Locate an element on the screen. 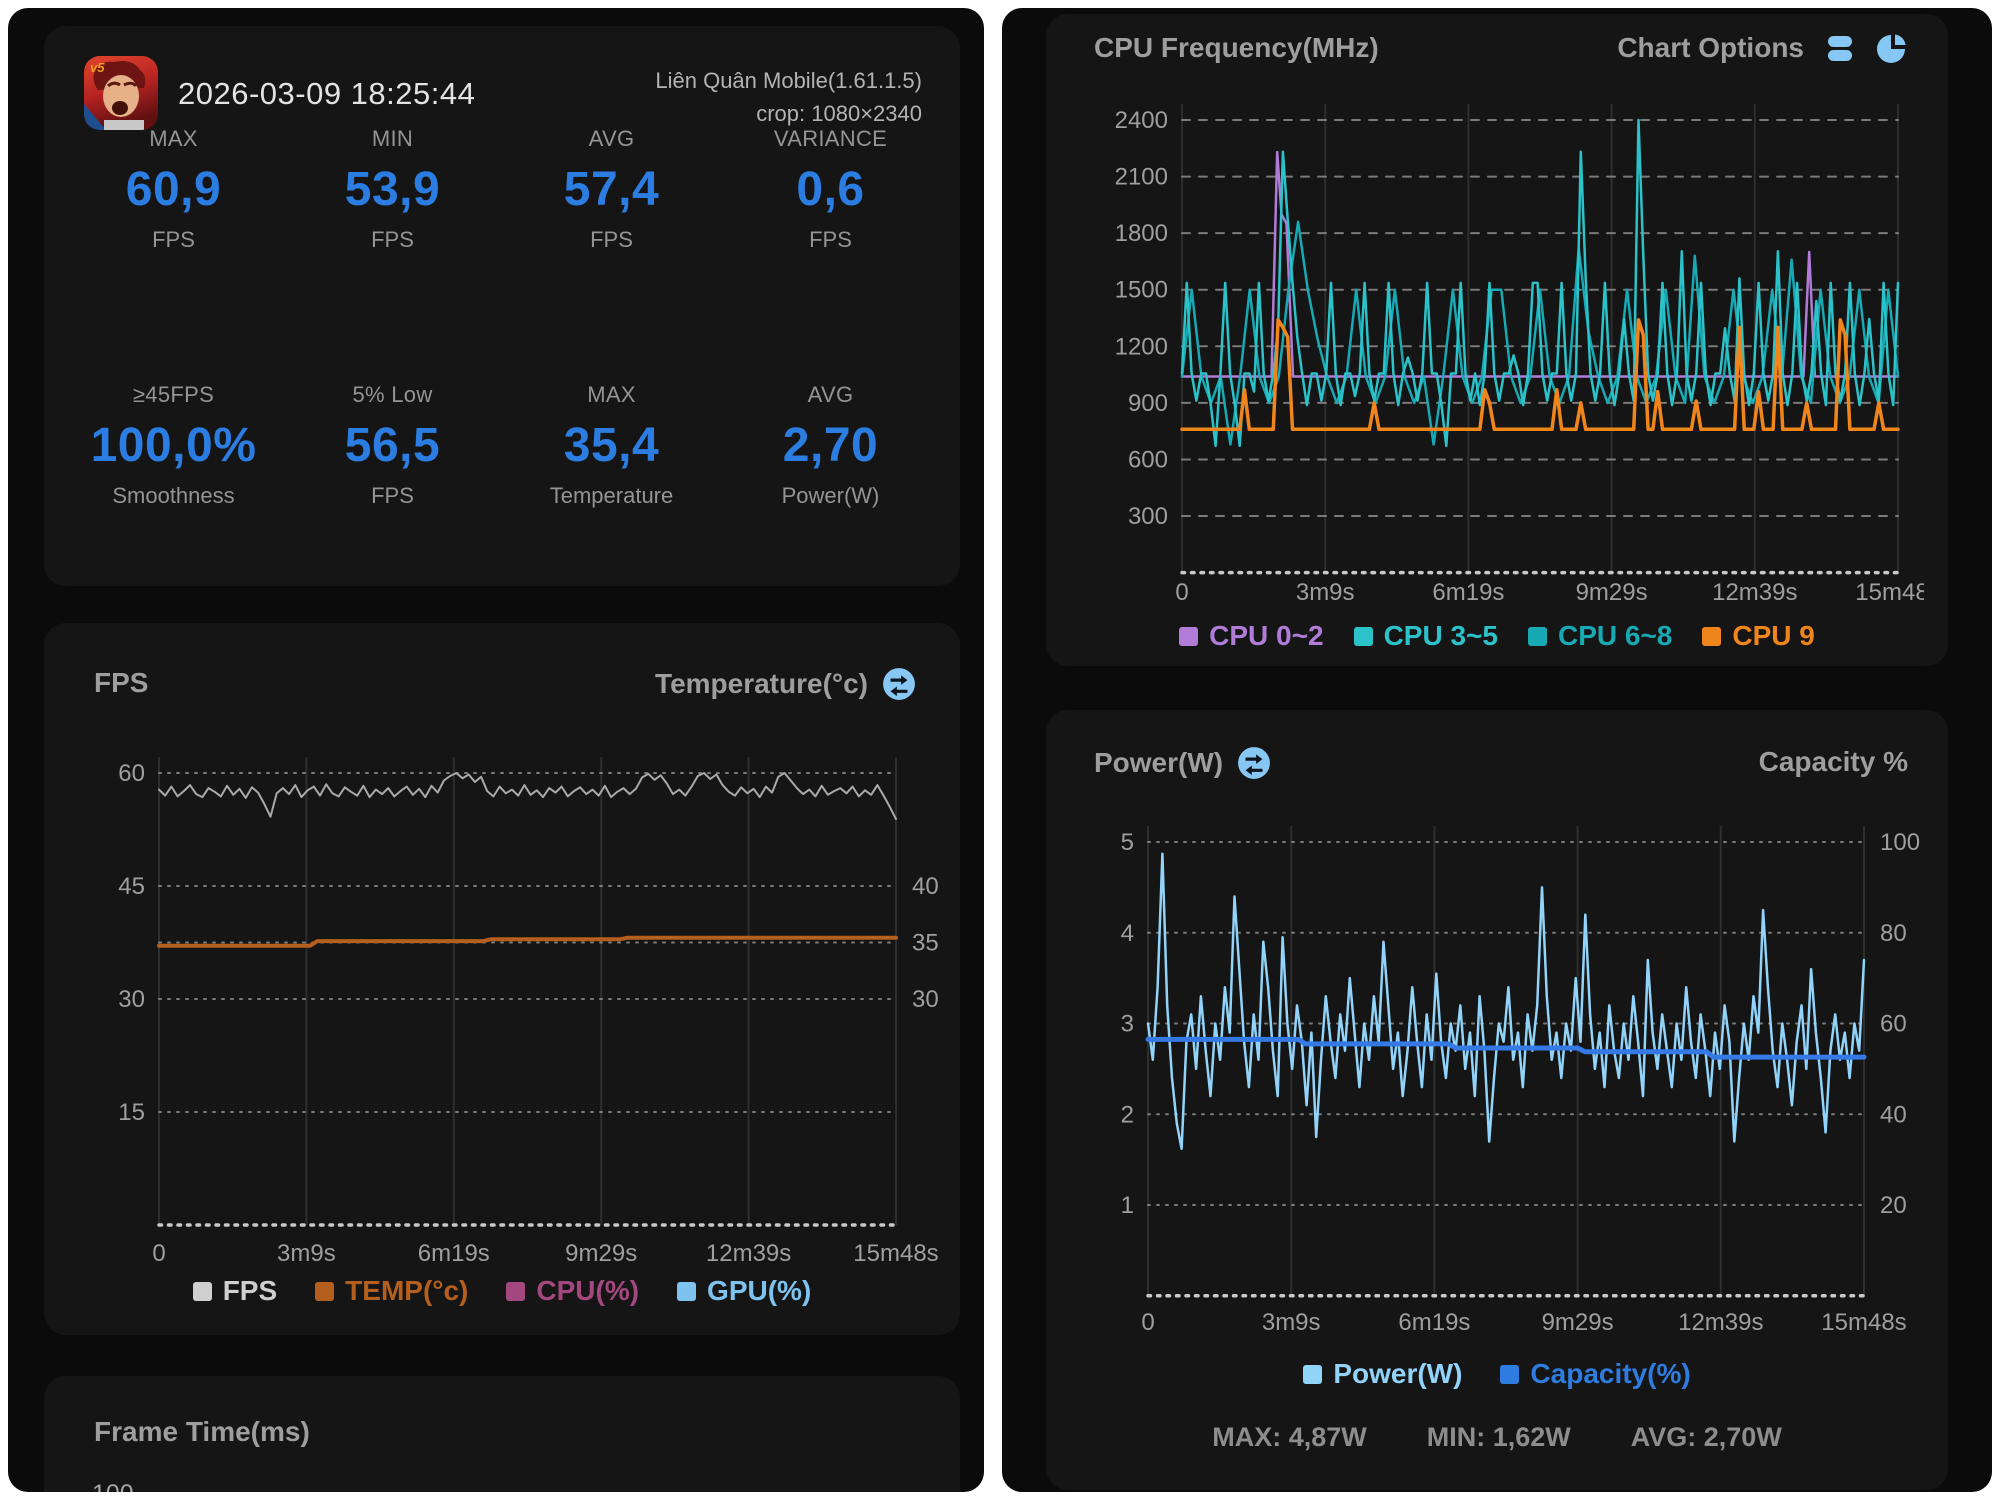 The width and height of the screenshot is (2000, 1500). stat-avg-power: AVG 2,70 Power(W) is located at coordinates (830, 445).